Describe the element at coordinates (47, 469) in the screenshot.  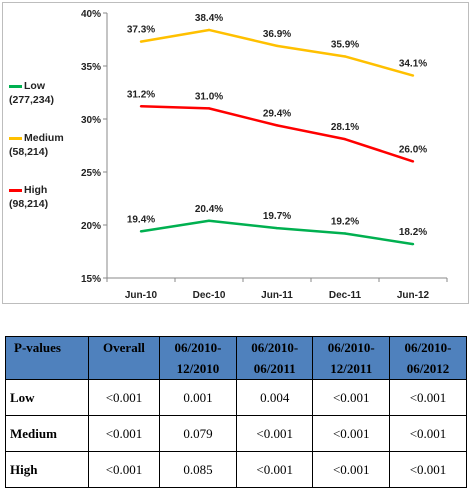
I see `row-label: High` at that location.